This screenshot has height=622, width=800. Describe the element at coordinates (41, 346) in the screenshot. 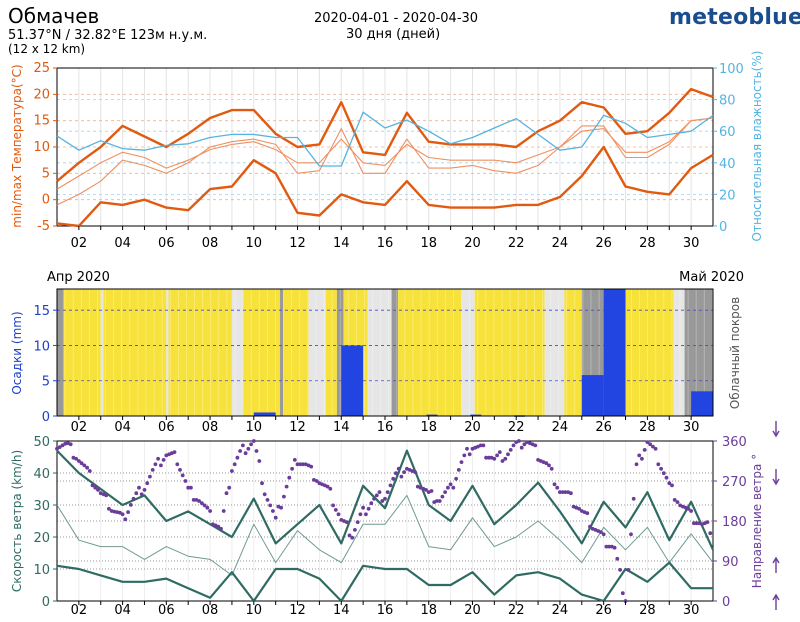

I see `precip-y-tick-label: 10` at that location.